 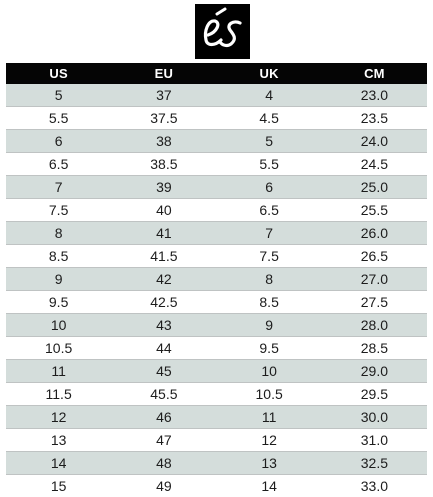 I want to click on cell-cm: 25.0, so click(x=374, y=187).